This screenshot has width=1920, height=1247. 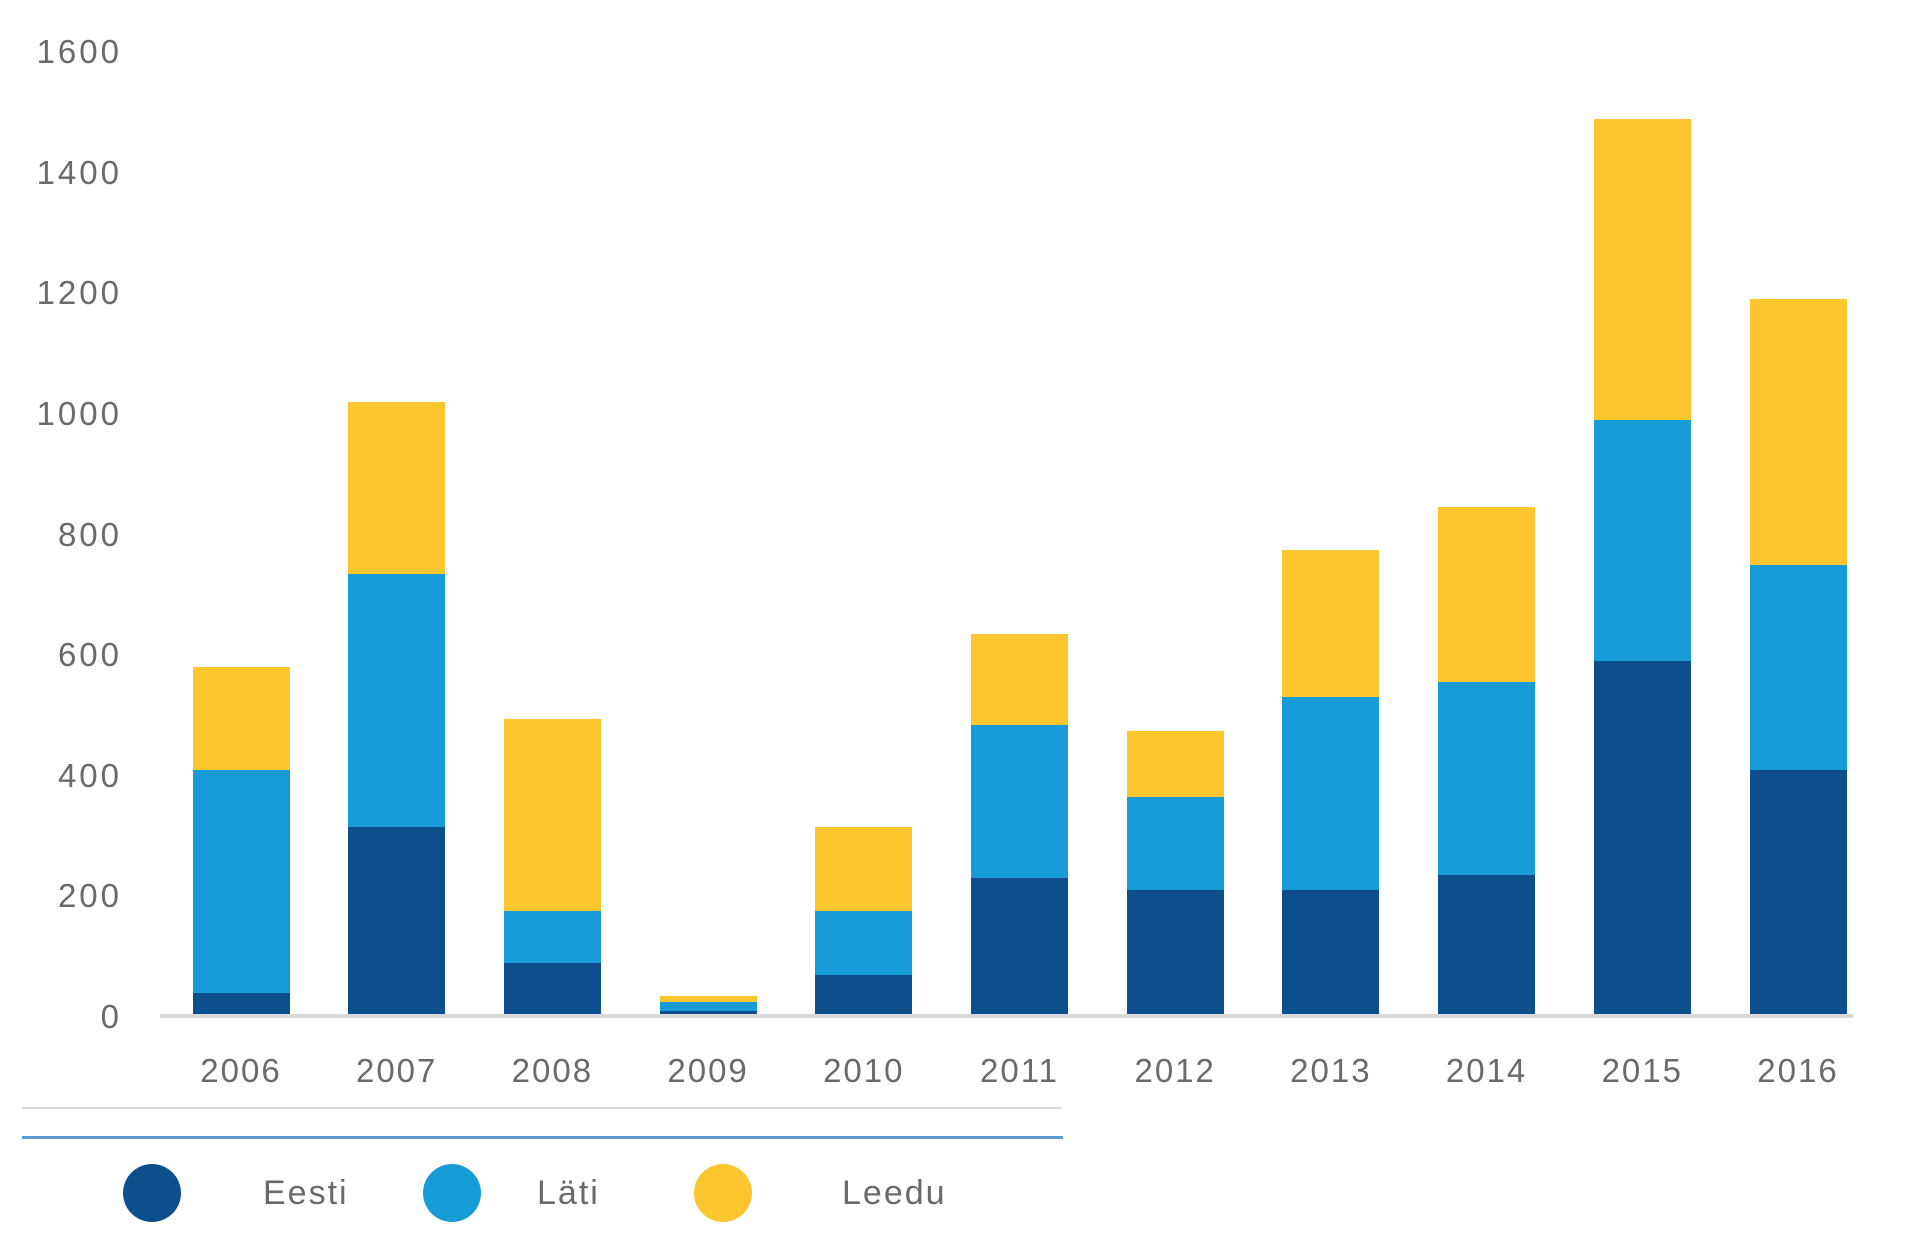 What do you see at coordinates (397, 700) in the screenshot?
I see `bar-segment-läti-2007` at bounding box center [397, 700].